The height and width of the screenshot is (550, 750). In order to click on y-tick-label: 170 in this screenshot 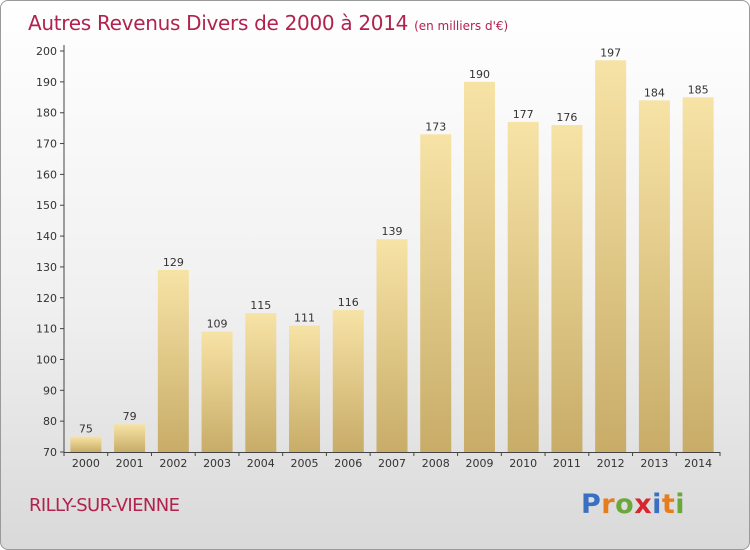, I will do `click(46, 144)`.